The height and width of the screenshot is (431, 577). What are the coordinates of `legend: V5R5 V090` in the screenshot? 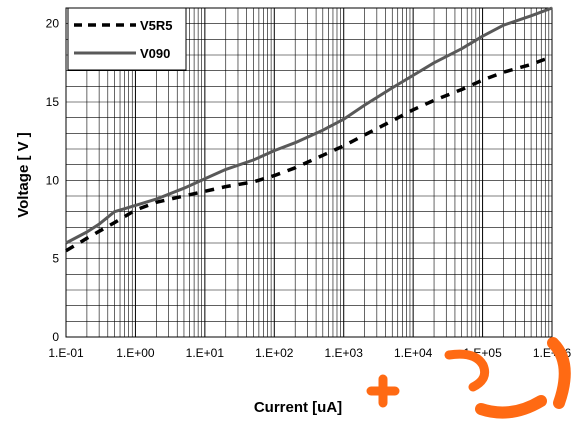 It's located at (127, 39).